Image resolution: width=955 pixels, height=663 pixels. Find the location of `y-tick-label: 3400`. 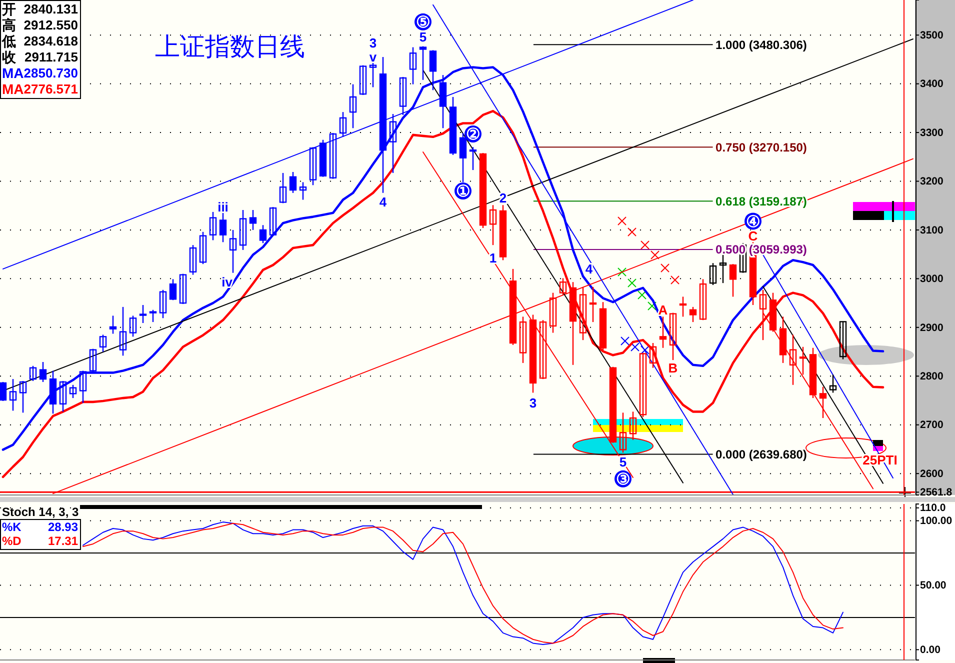

y-tick-label: 3400 is located at coordinates (932, 84).